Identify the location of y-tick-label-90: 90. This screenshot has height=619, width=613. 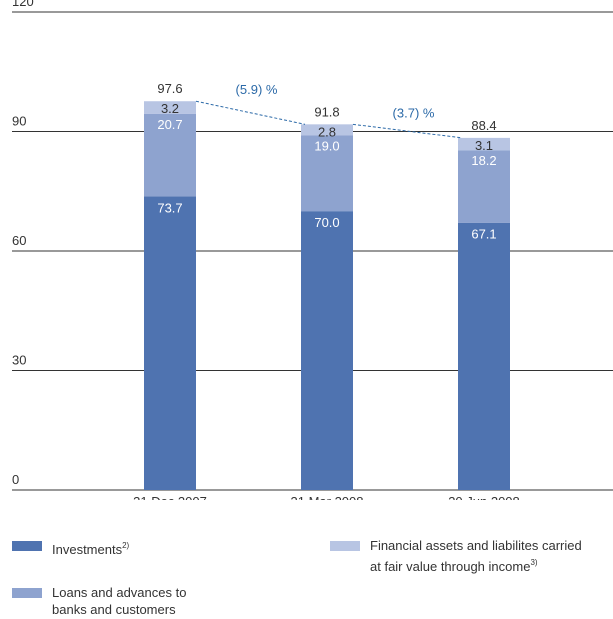
(19, 121).